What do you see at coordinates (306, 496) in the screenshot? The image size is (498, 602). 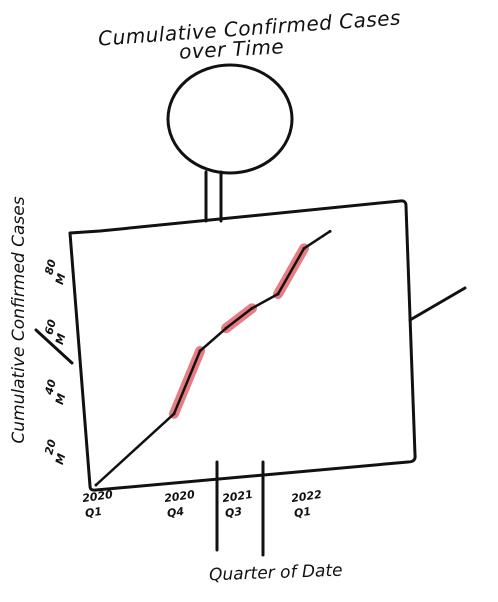 I see `x-tick-label: 2022` at bounding box center [306, 496].